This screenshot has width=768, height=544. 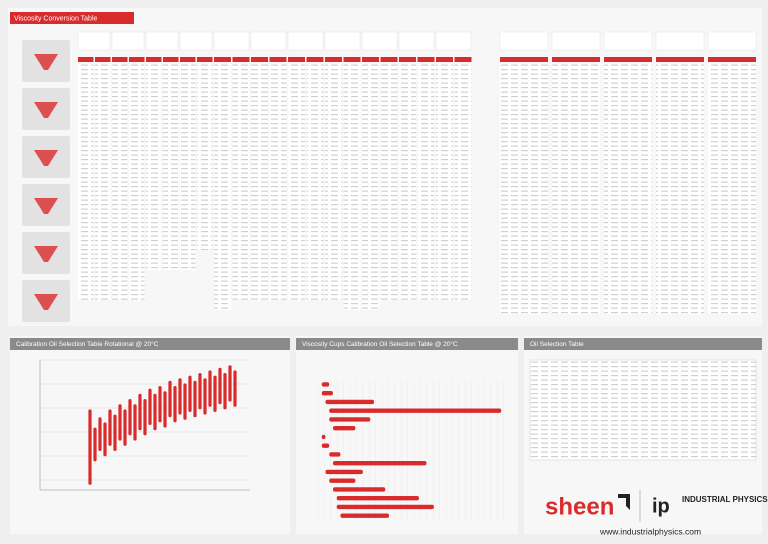 What do you see at coordinates (579, 506) in the screenshot?
I see `brand: sheen` at bounding box center [579, 506].